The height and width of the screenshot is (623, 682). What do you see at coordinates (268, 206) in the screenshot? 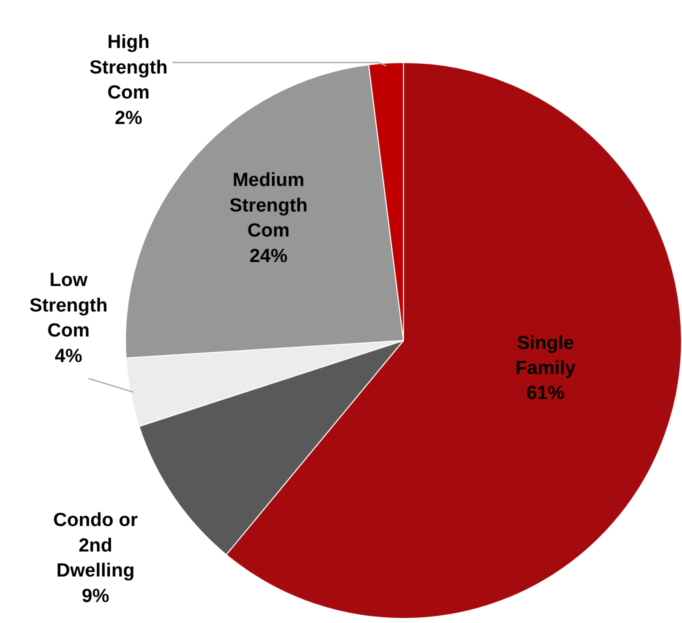
I see `slice-label: Medium Strength Com` at bounding box center [268, 206].